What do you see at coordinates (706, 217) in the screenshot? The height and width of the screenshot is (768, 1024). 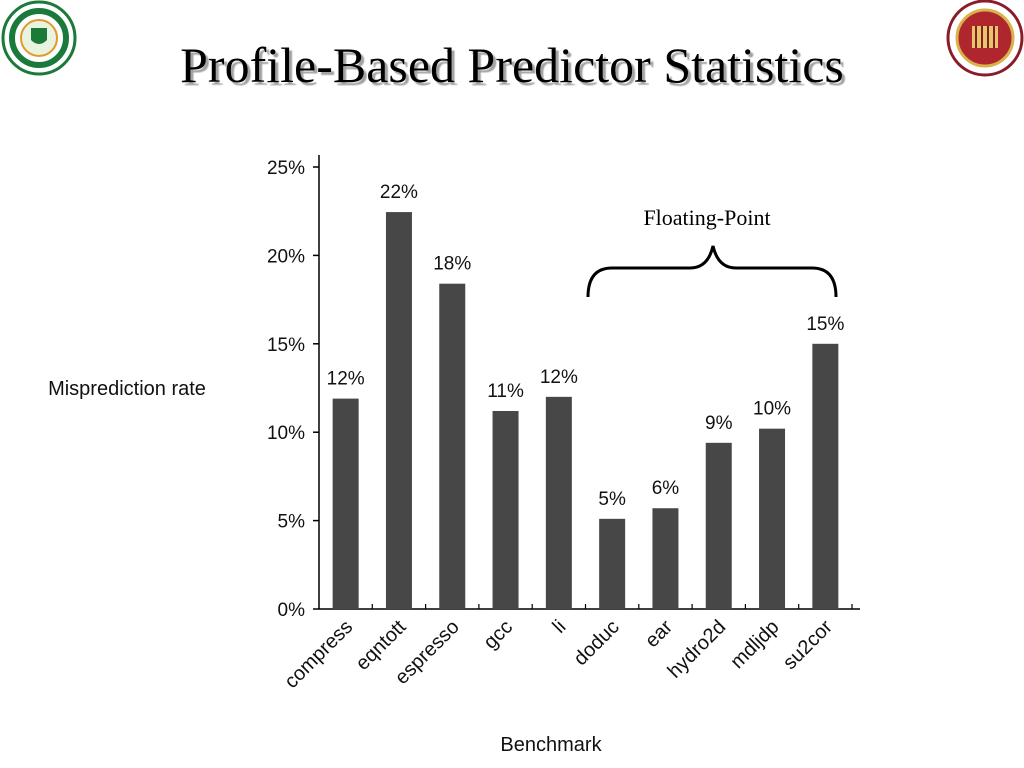 I see `annotation: Floating-Point` at bounding box center [706, 217].